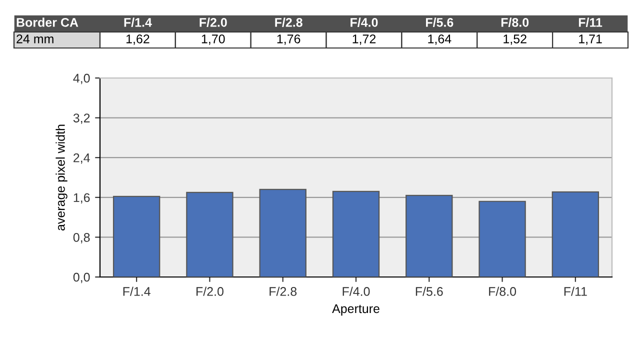 The image size is (630, 347). What do you see at coordinates (283, 291) in the screenshot?
I see `x-tick-label: F/2.8` at bounding box center [283, 291].